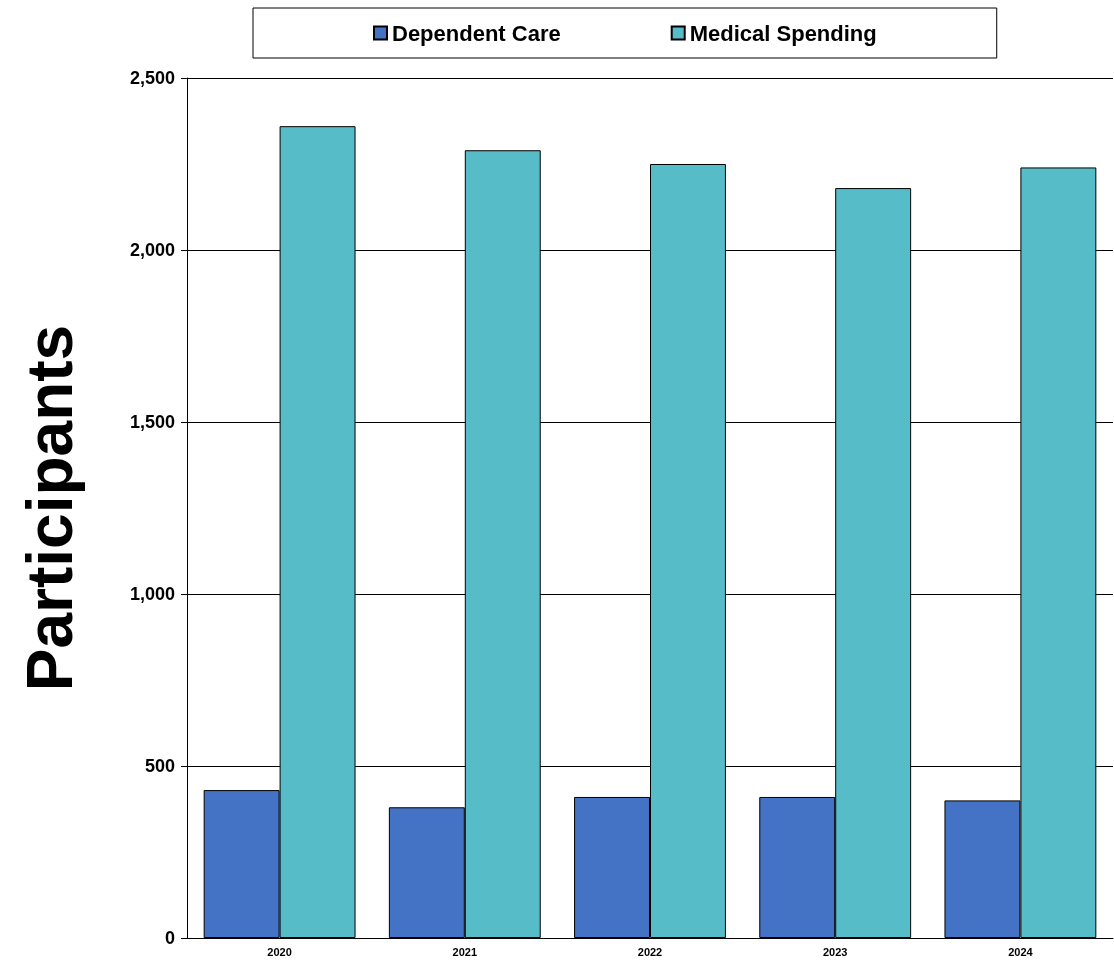 Image resolution: width=1114 pixels, height=963 pixels. Describe the element at coordinates (835, 951) in the screenshot. I see `x-tick-label: 2023` at that location.